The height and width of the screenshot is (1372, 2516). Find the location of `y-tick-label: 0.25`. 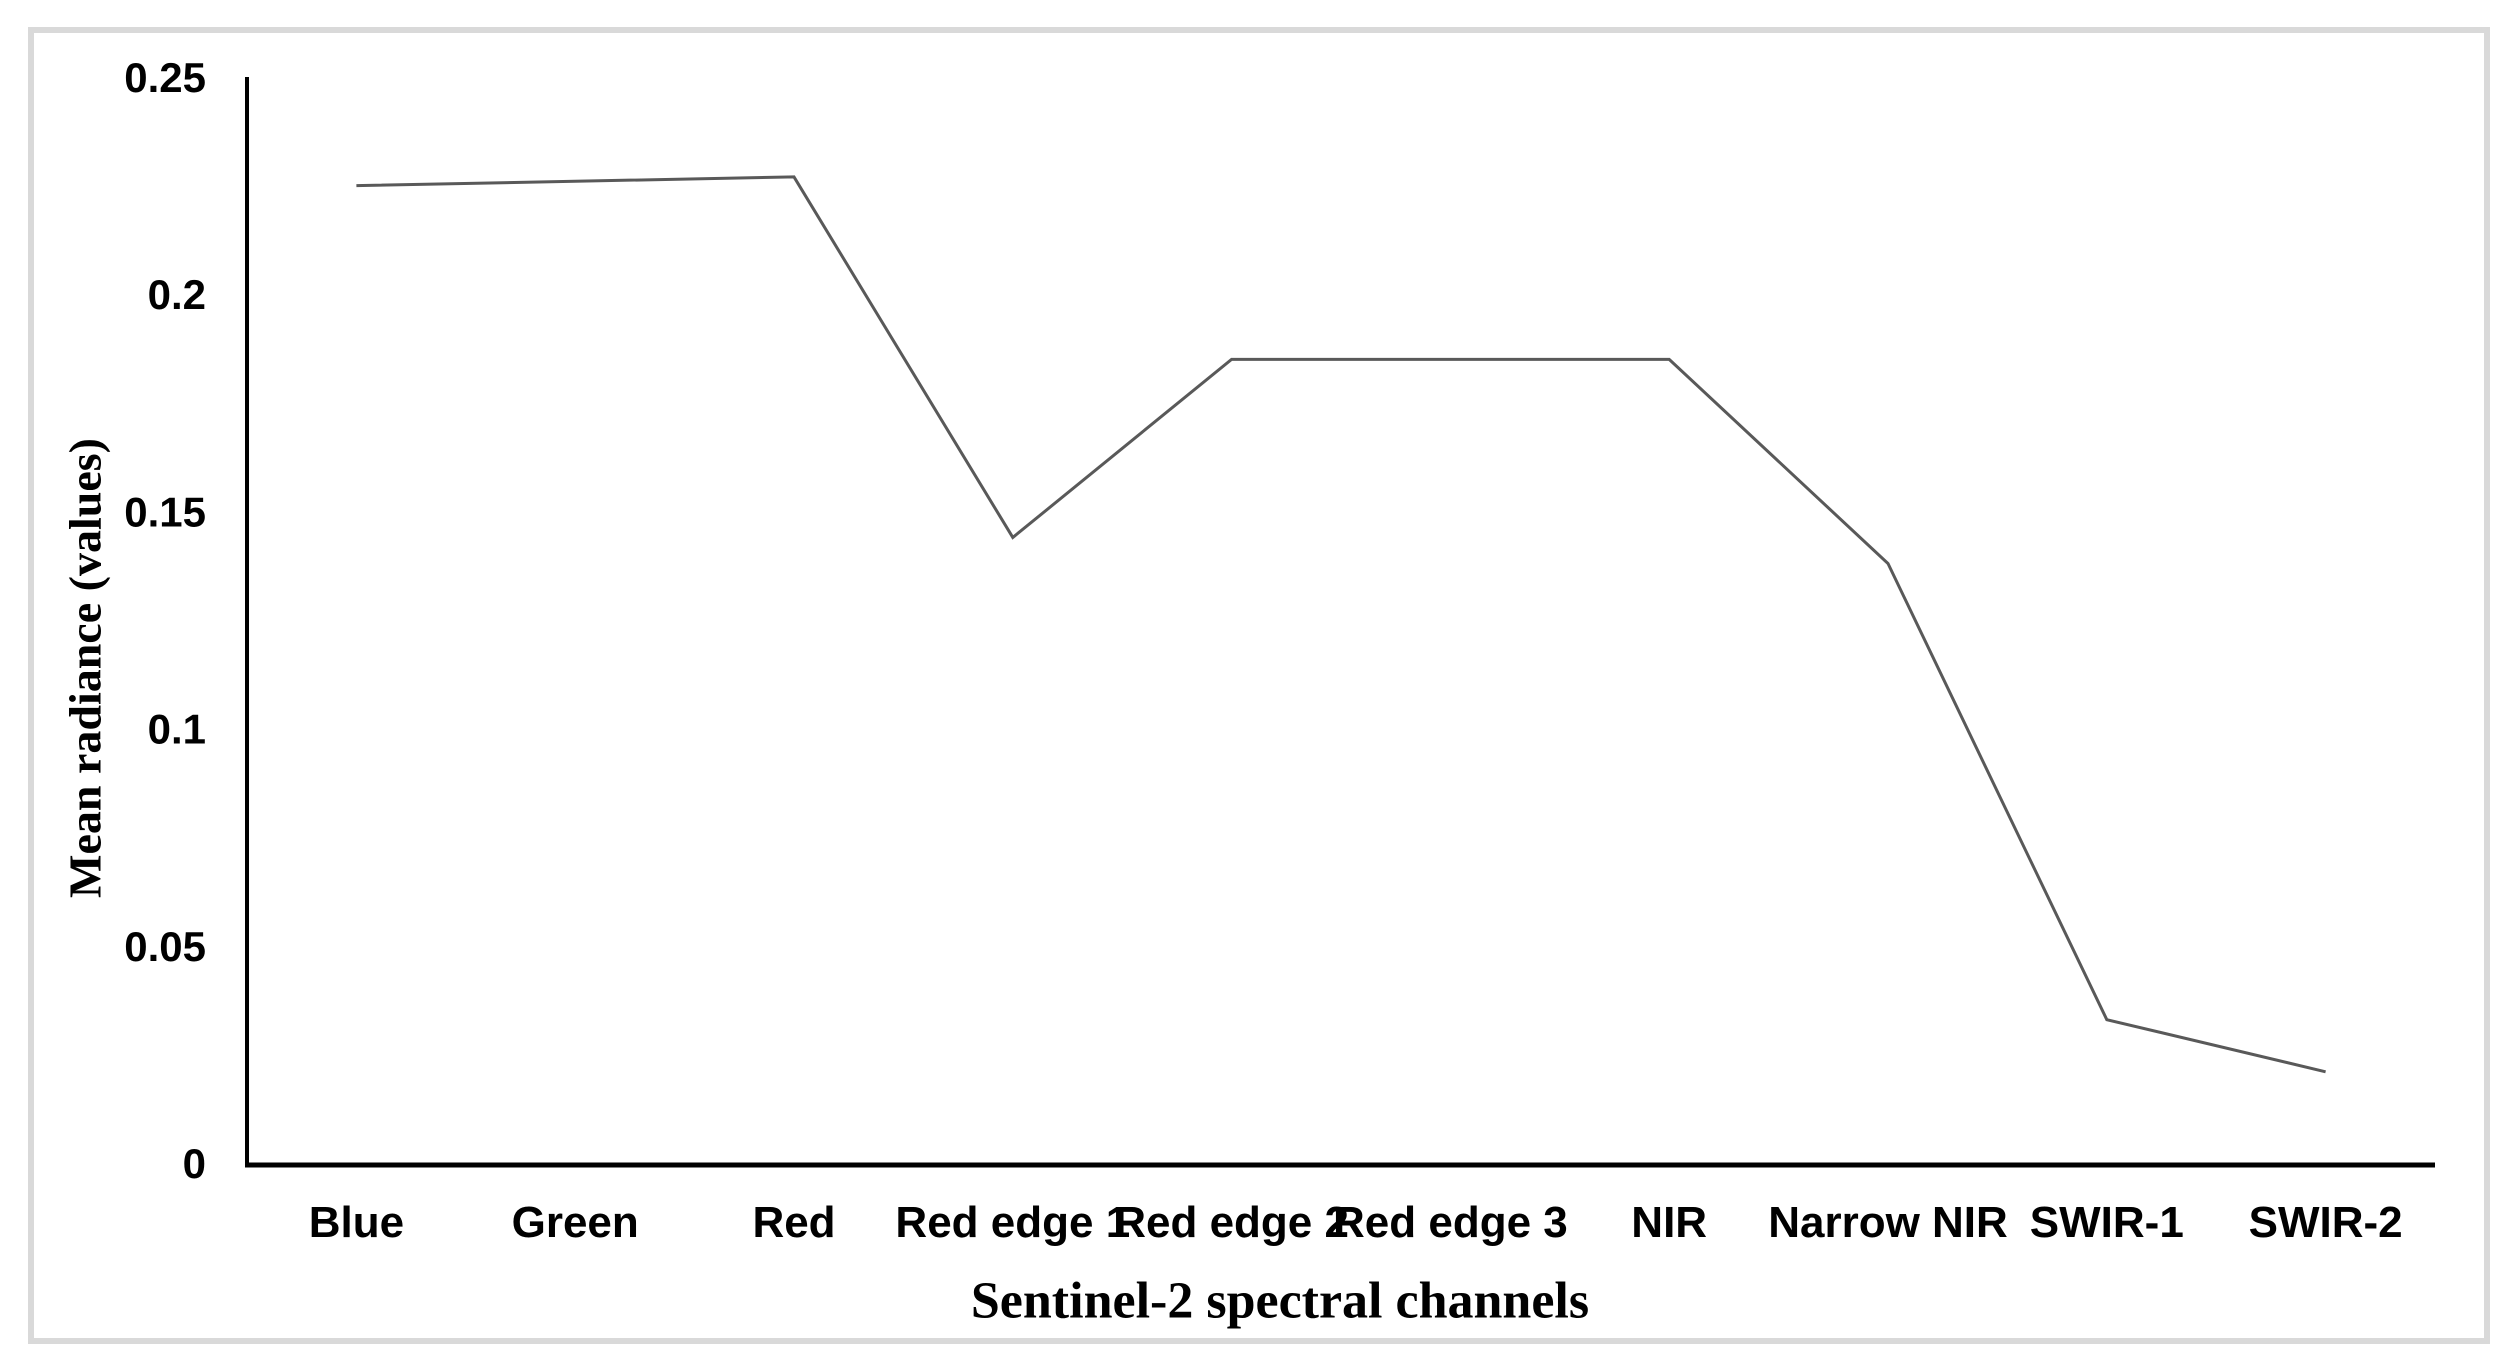

y-tick-label: 0.25 is located at coordinates (165, 77).